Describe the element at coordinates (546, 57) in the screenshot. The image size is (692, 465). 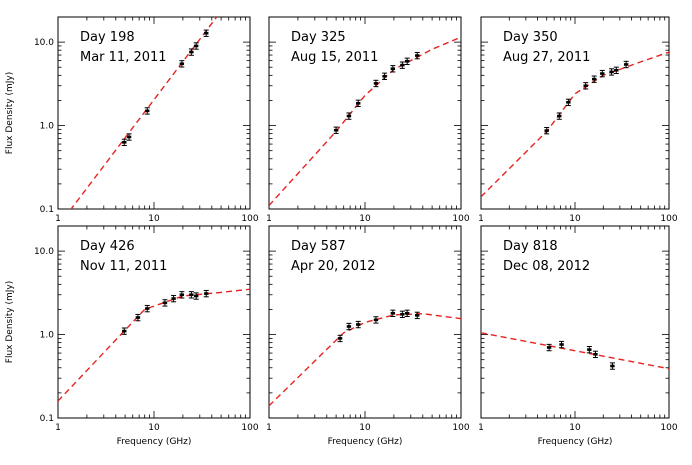
I see `panel-date-label: Aug 27, 2011` at that location.